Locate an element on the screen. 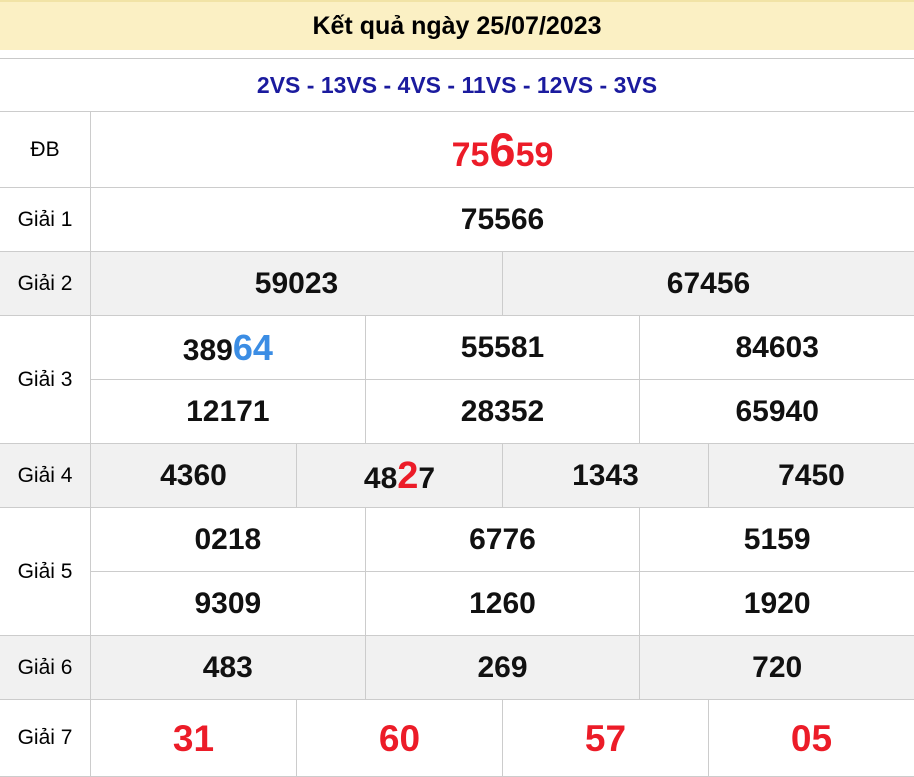 This screenshot has height=777, width=914. prize-number: 1260 is located at coordinates (502, 603).